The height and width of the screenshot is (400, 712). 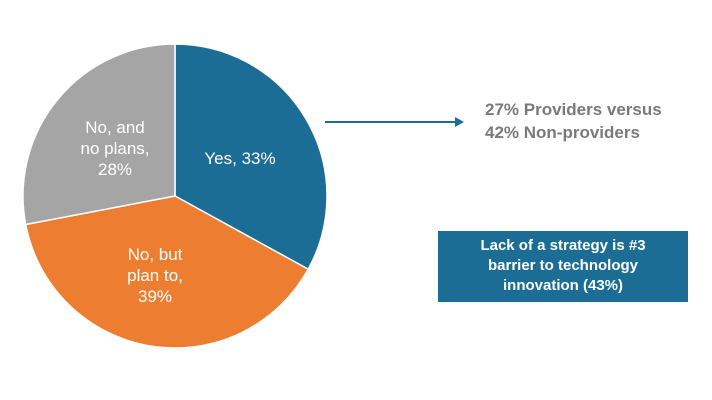 What do you see at coordinates (240, 158) in the screenshot?
I see `slice-label-yes: Yes, 33%` at bounding box center [240, 158].